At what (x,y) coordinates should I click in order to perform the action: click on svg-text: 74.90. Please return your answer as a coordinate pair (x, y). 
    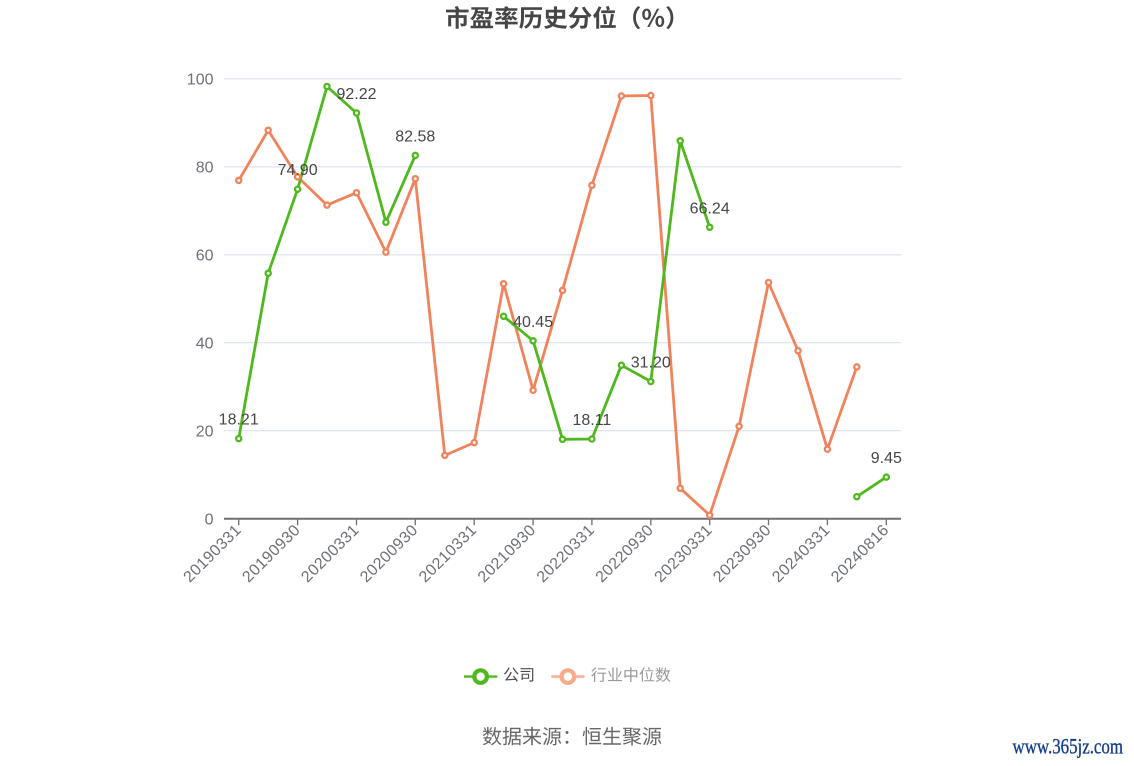
    Looking at the image, I should click on (298, 170).